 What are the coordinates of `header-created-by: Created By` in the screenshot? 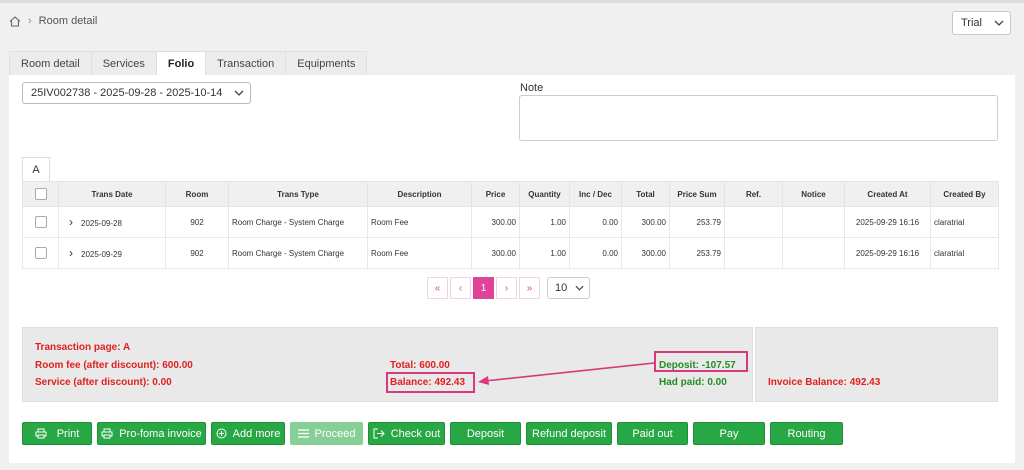 It's located at (964, 194).